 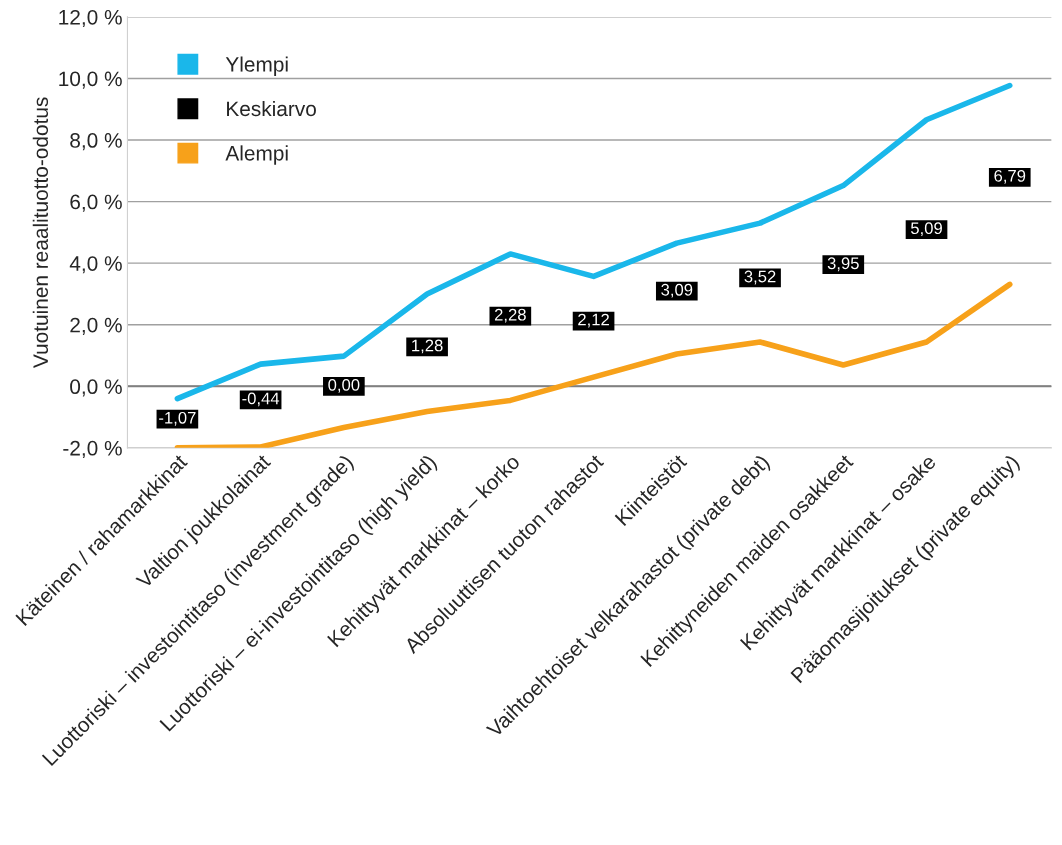 What do you see at coordinates (256, 155) in the screenshot?
I see `legend-label: Alempi` at bounding box center [256, 155].